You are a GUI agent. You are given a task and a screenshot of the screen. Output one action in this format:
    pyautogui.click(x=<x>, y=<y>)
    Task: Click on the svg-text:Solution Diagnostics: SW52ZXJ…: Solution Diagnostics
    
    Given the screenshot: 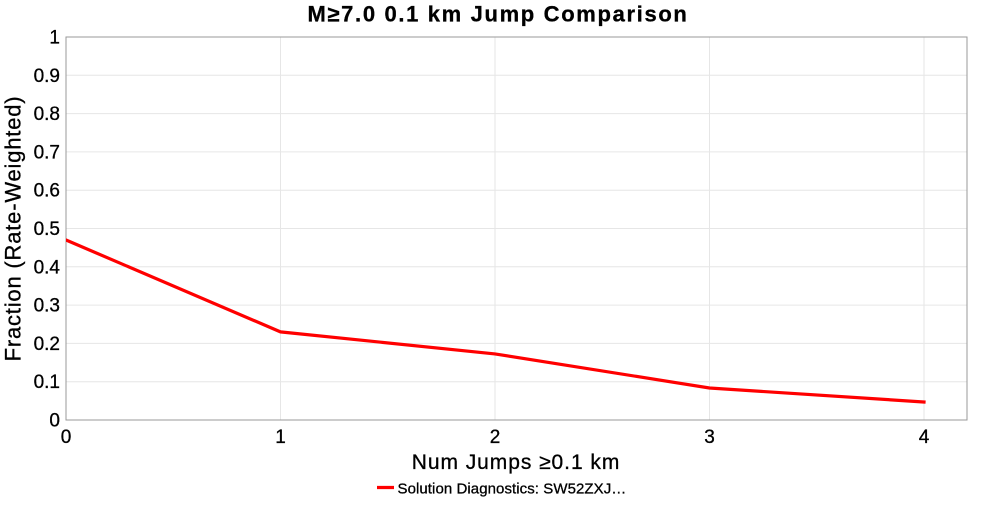 What is the action you would take?
    pyautogui.click(x=512, y=488)
    